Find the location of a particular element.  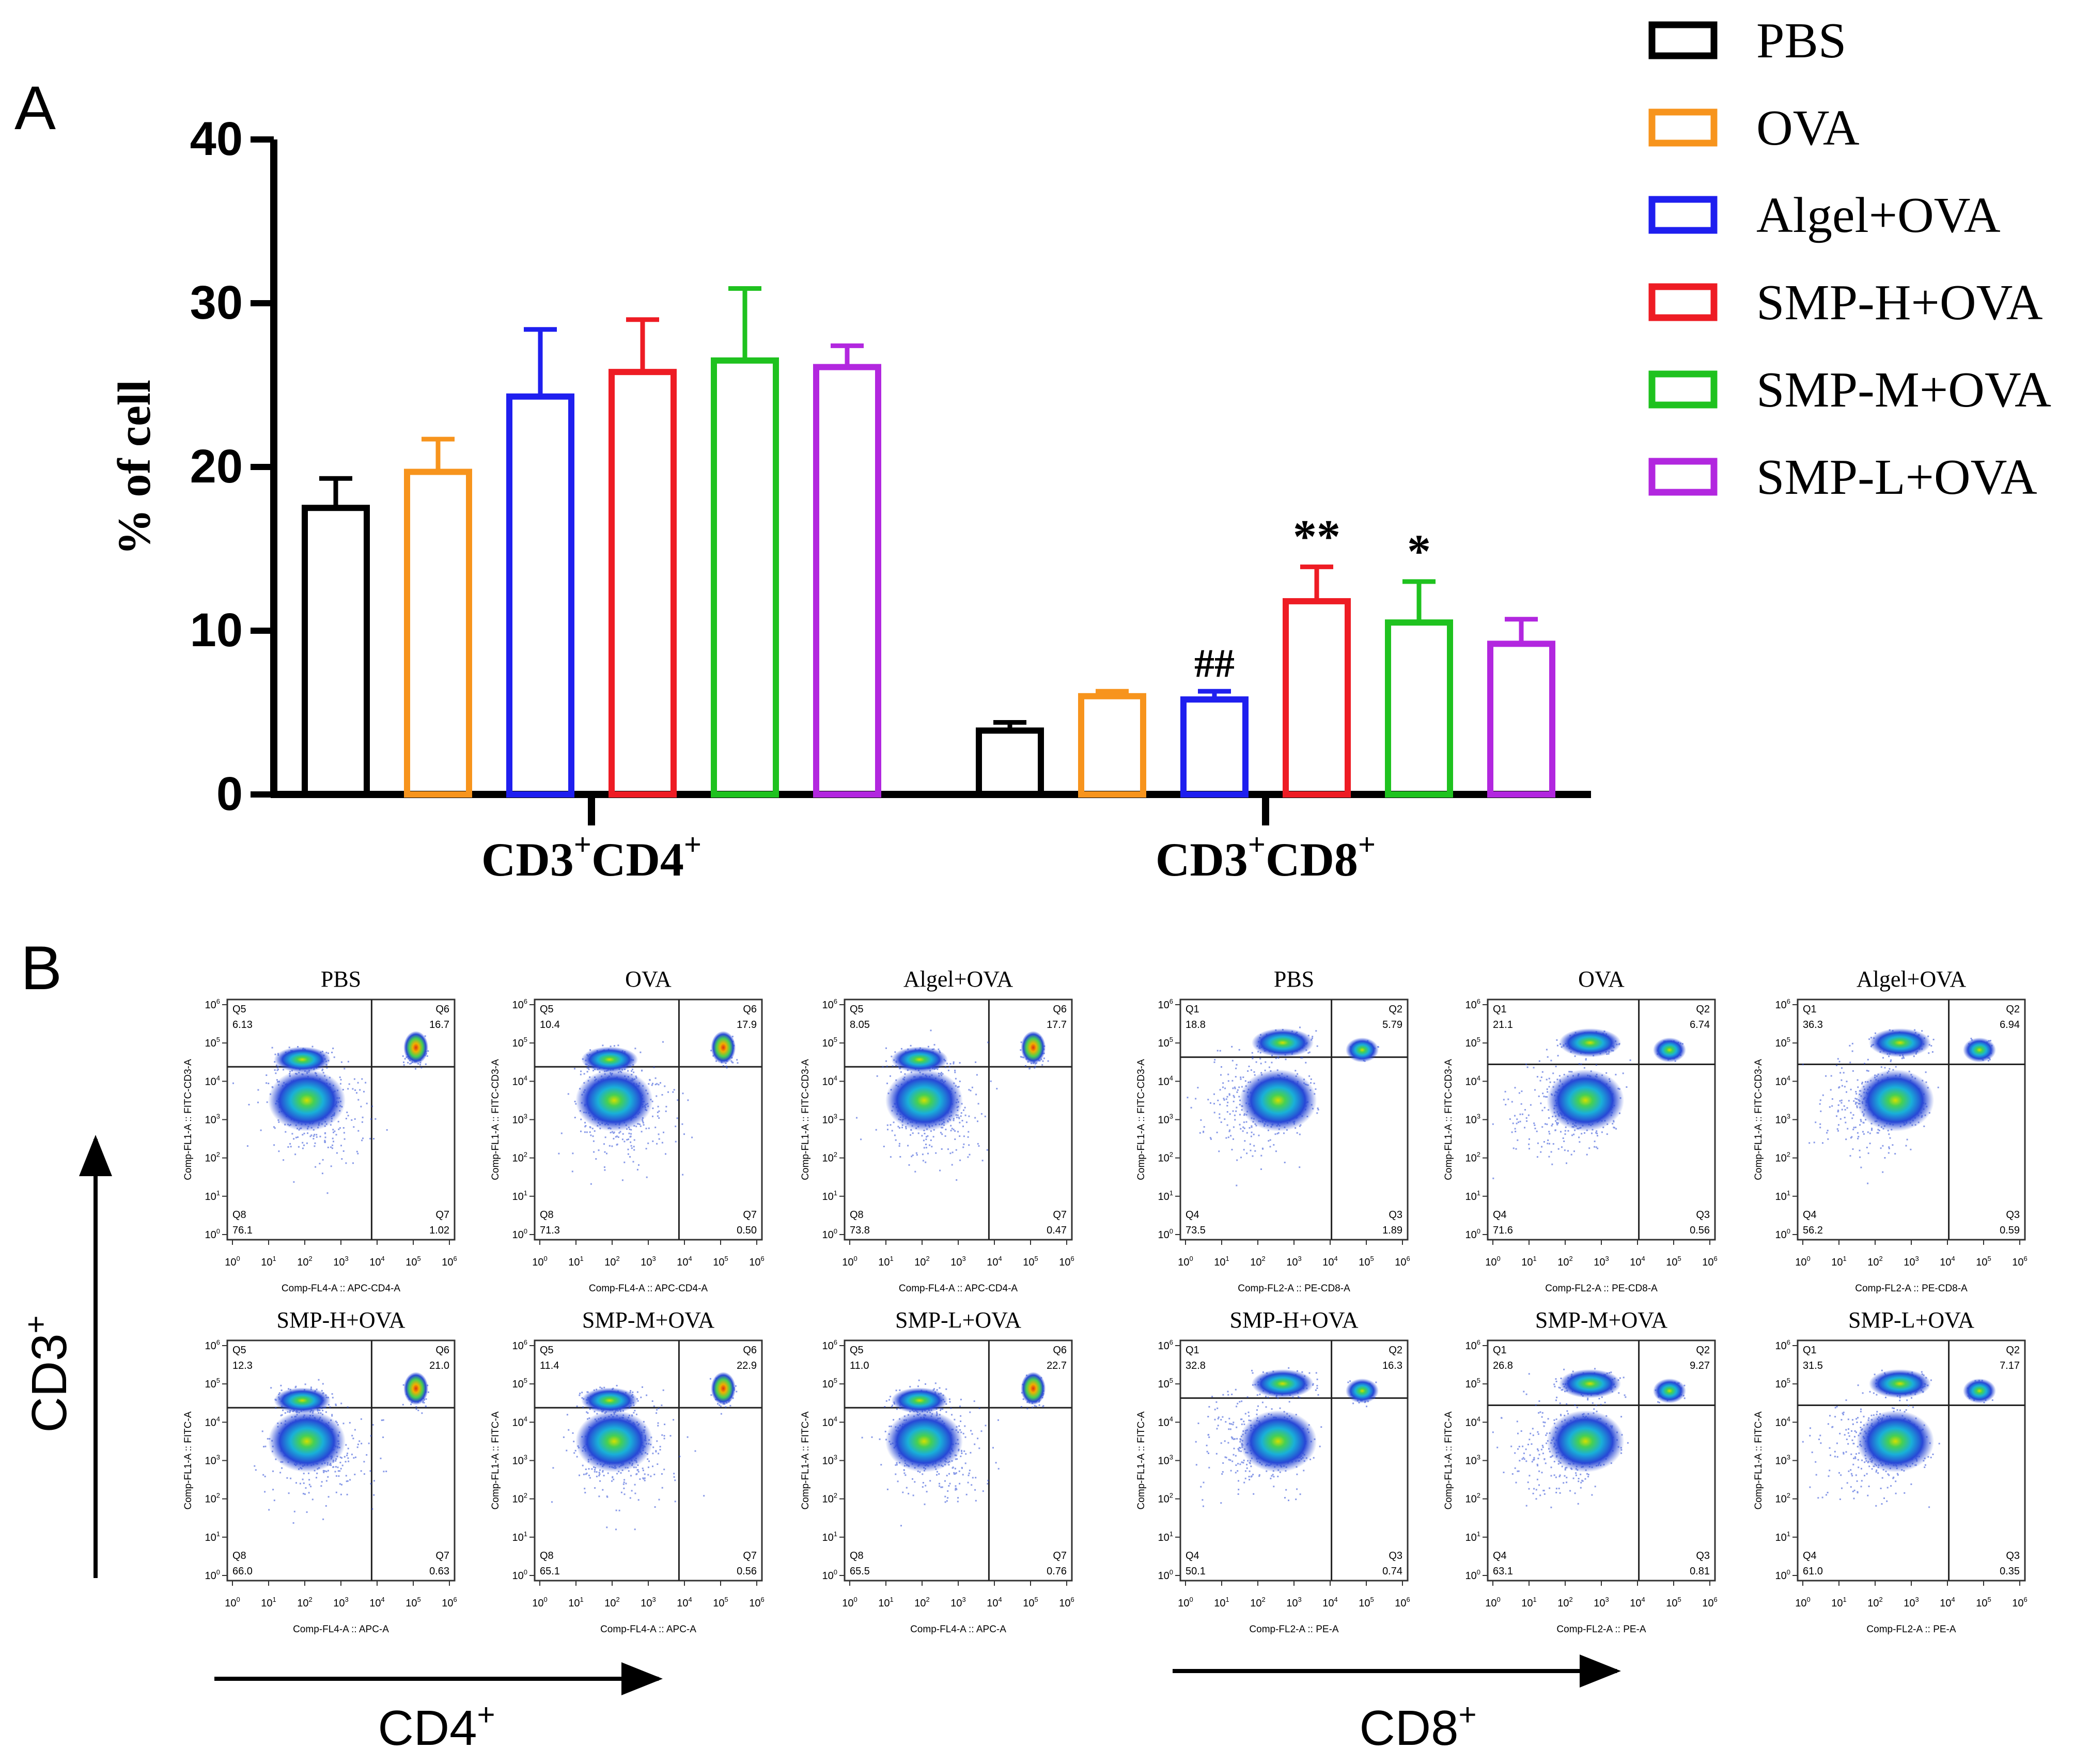

y-tick-label: 10⁴ is located at coordinates (519, 1080).